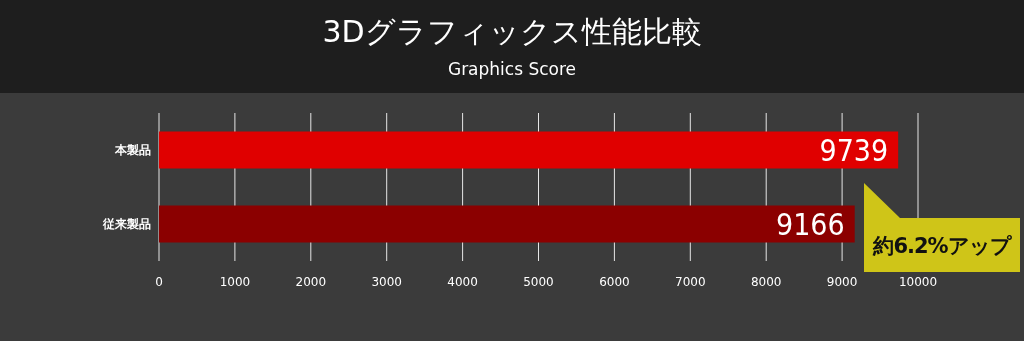 This screenshot has width=1024, height=341. Describe the element at coordinates (132, 150) in the screenshot. I see `y-tick-label: 本製品` at that location.